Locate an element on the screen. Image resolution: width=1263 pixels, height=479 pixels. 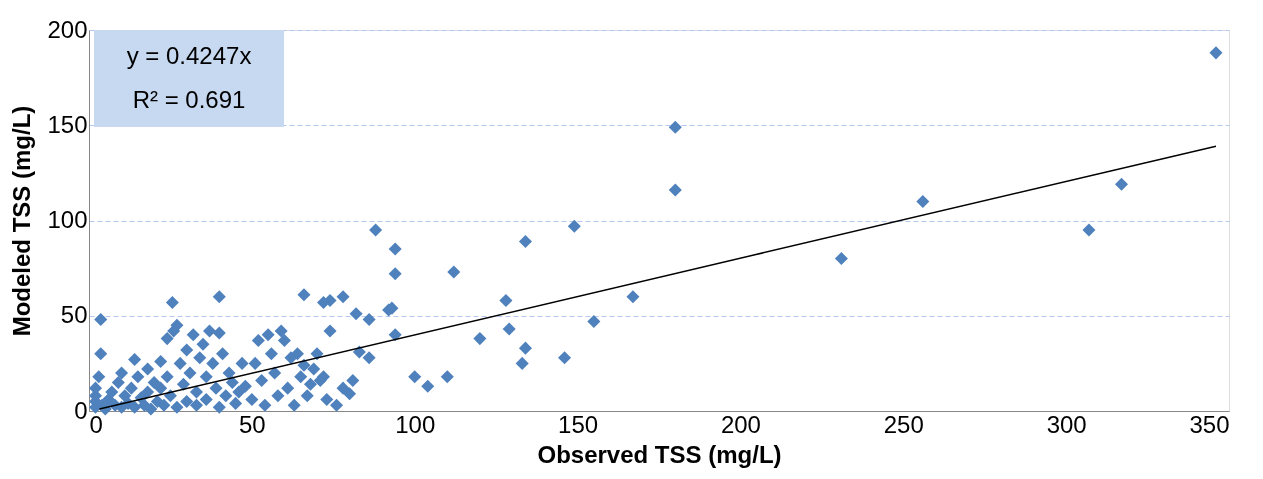
y-axis-title: Modeled TSS (mg/L) is located at coordinates (22, 221).